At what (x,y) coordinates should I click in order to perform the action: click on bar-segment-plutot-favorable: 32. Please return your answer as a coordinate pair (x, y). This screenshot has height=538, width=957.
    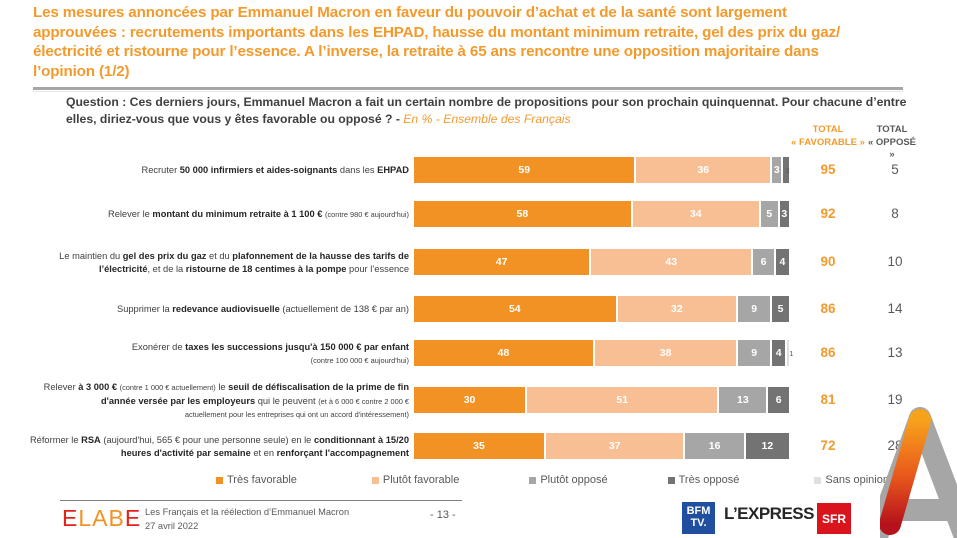
    Looking at the image, I should click on (678, 309).